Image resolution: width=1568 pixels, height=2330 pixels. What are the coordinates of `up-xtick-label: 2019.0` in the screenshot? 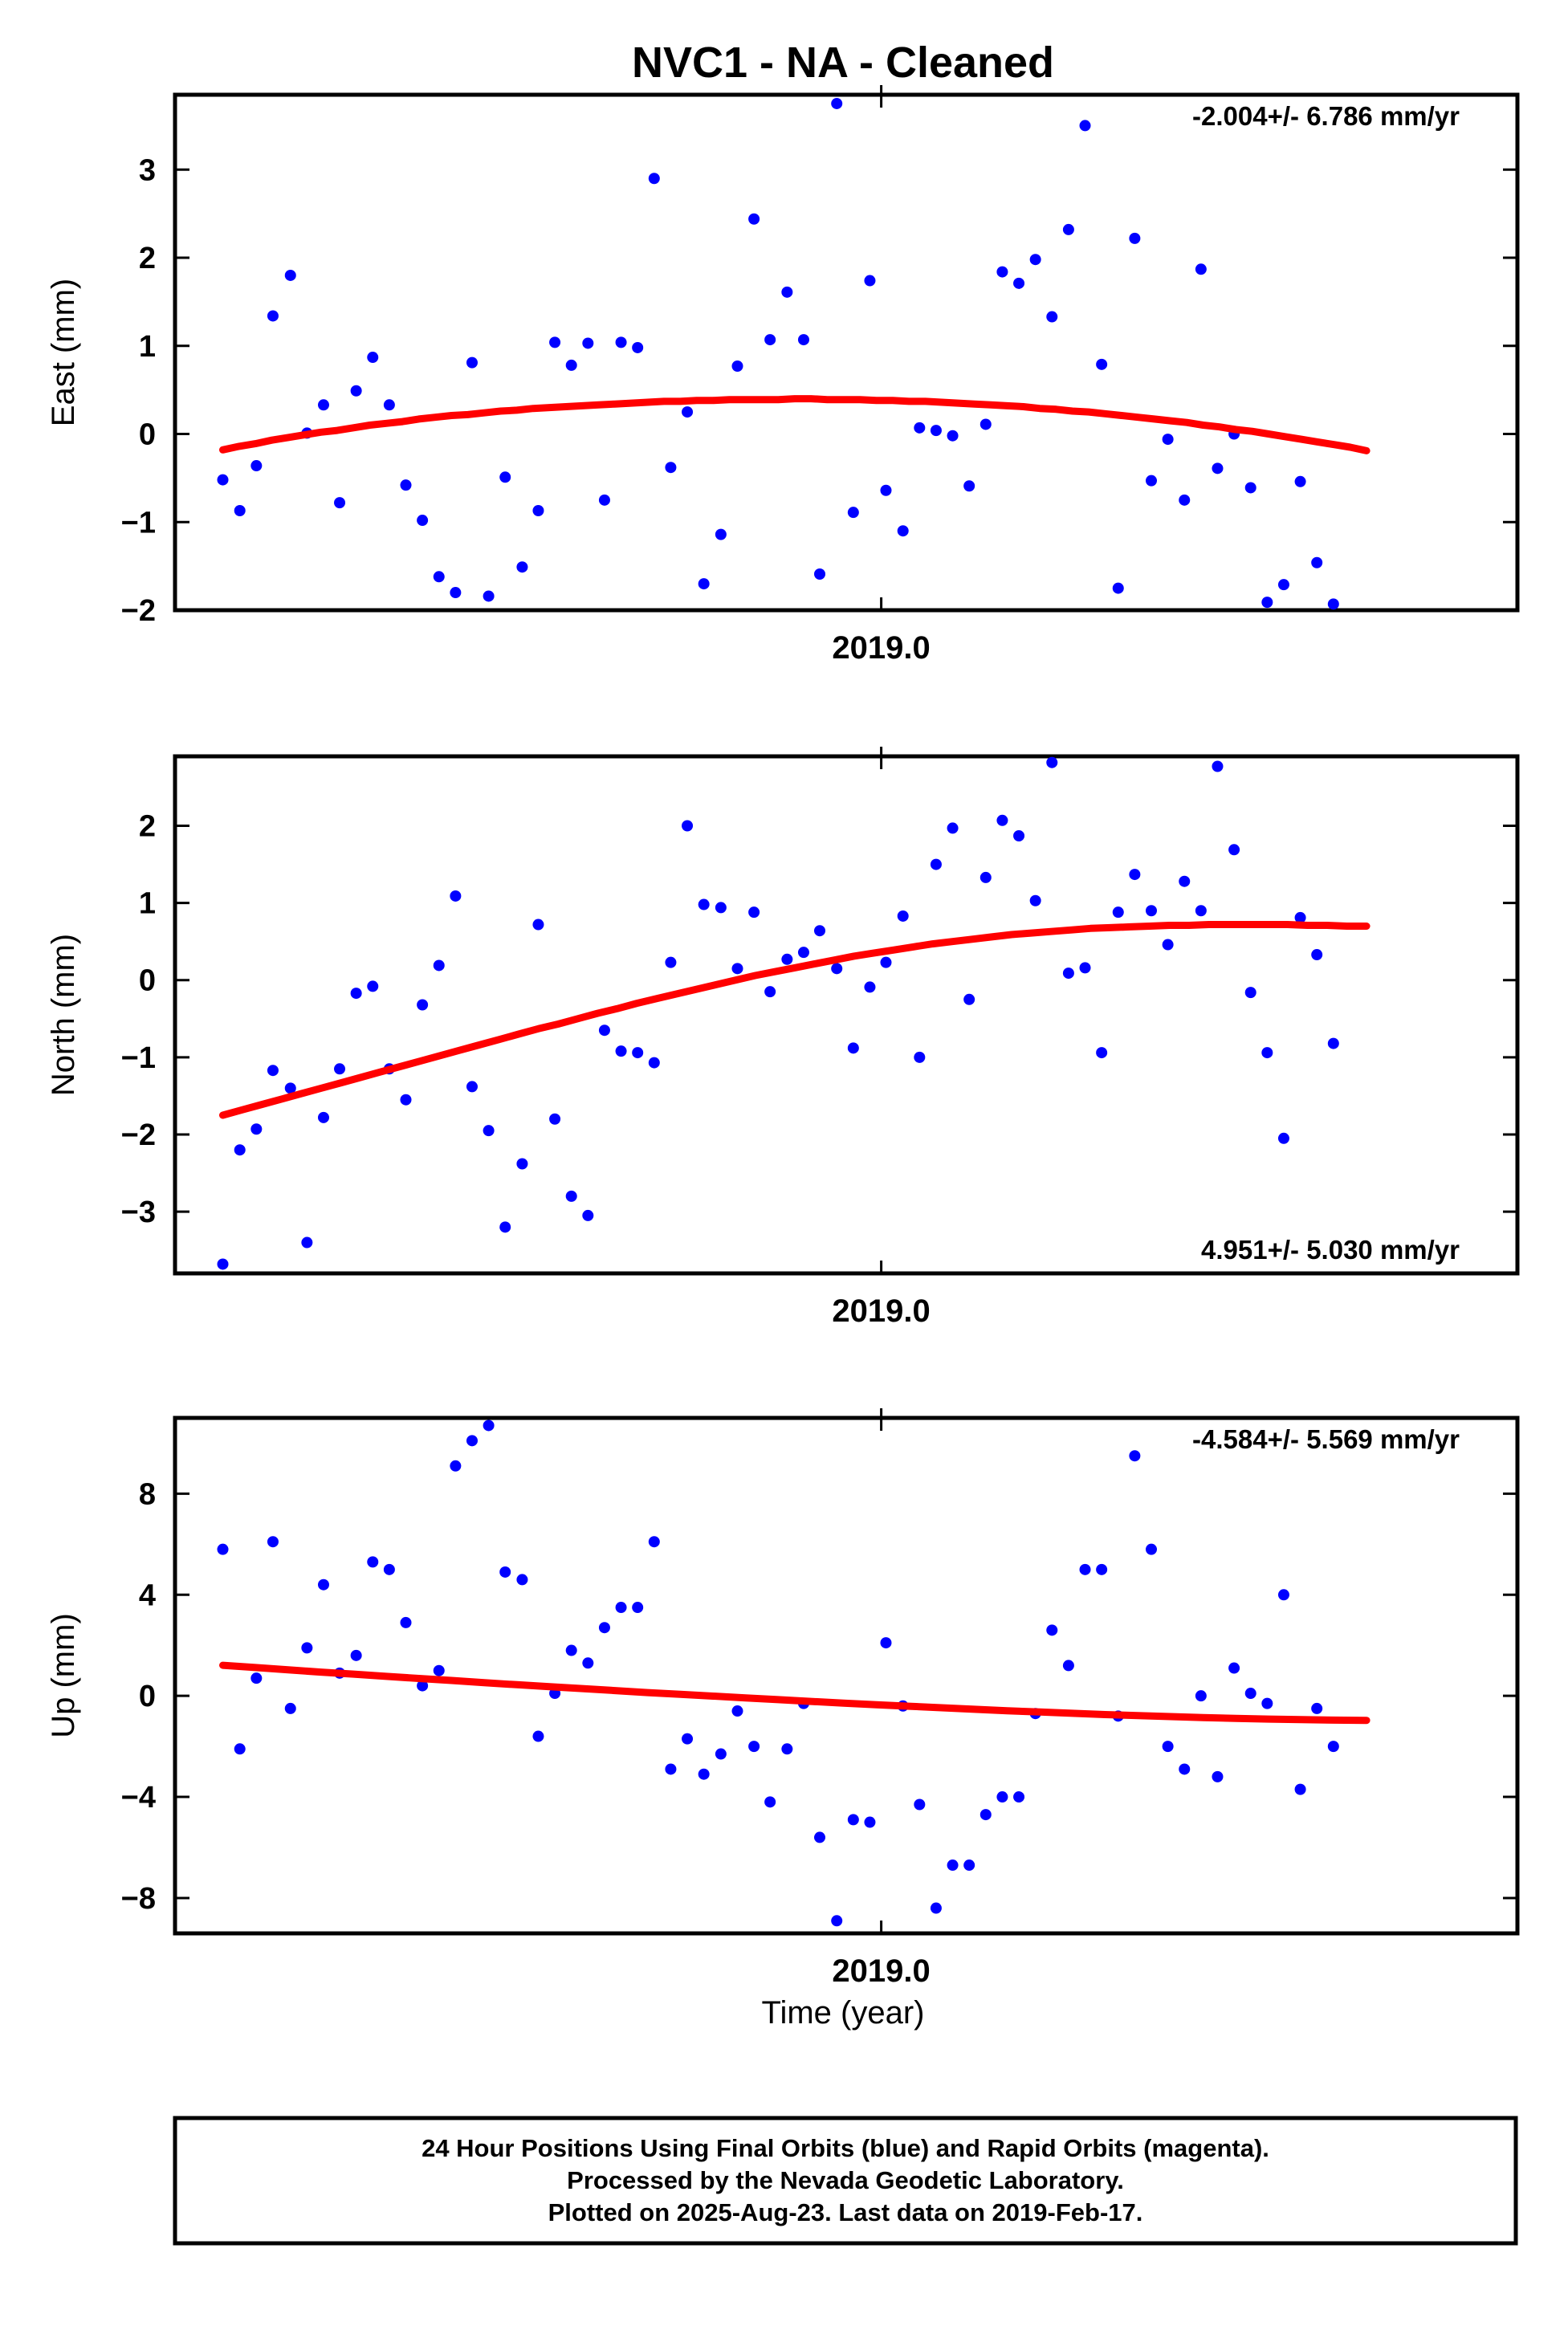 It's located at (881, 1971).